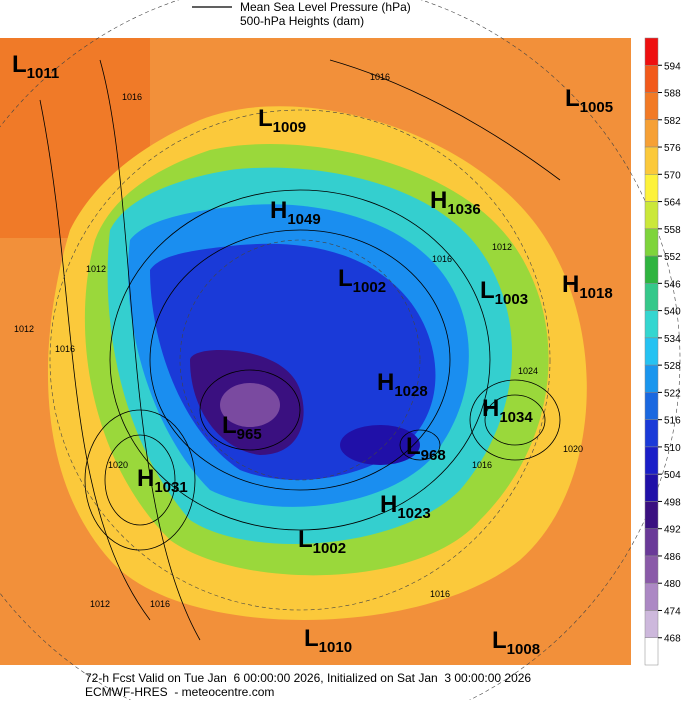 The image size is (681, 705). I want to click on pressure-center: L968, so click(426, 448).